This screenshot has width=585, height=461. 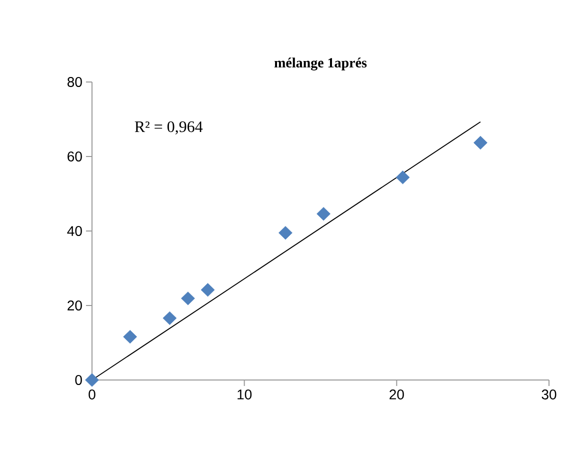 What do you see at coordinates (75, 305) in the screenshot?
I see `y-tick-label: 20` at bounding box center [75, 305].